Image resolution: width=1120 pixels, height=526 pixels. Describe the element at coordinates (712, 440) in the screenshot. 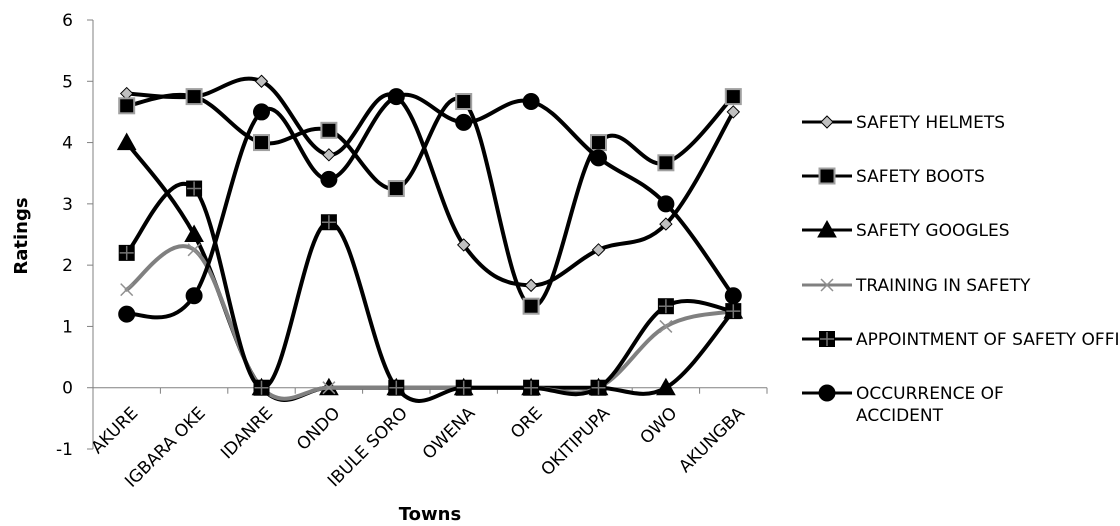

I see `x-tick-label: AKUNGBA` at that location.